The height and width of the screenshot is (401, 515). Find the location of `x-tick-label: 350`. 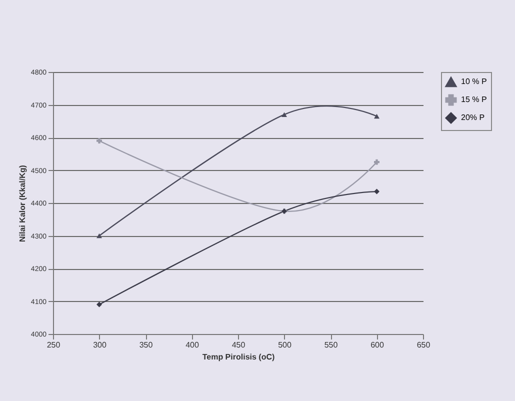

x-tick-label: 350 is located at coordinates (146, 345).